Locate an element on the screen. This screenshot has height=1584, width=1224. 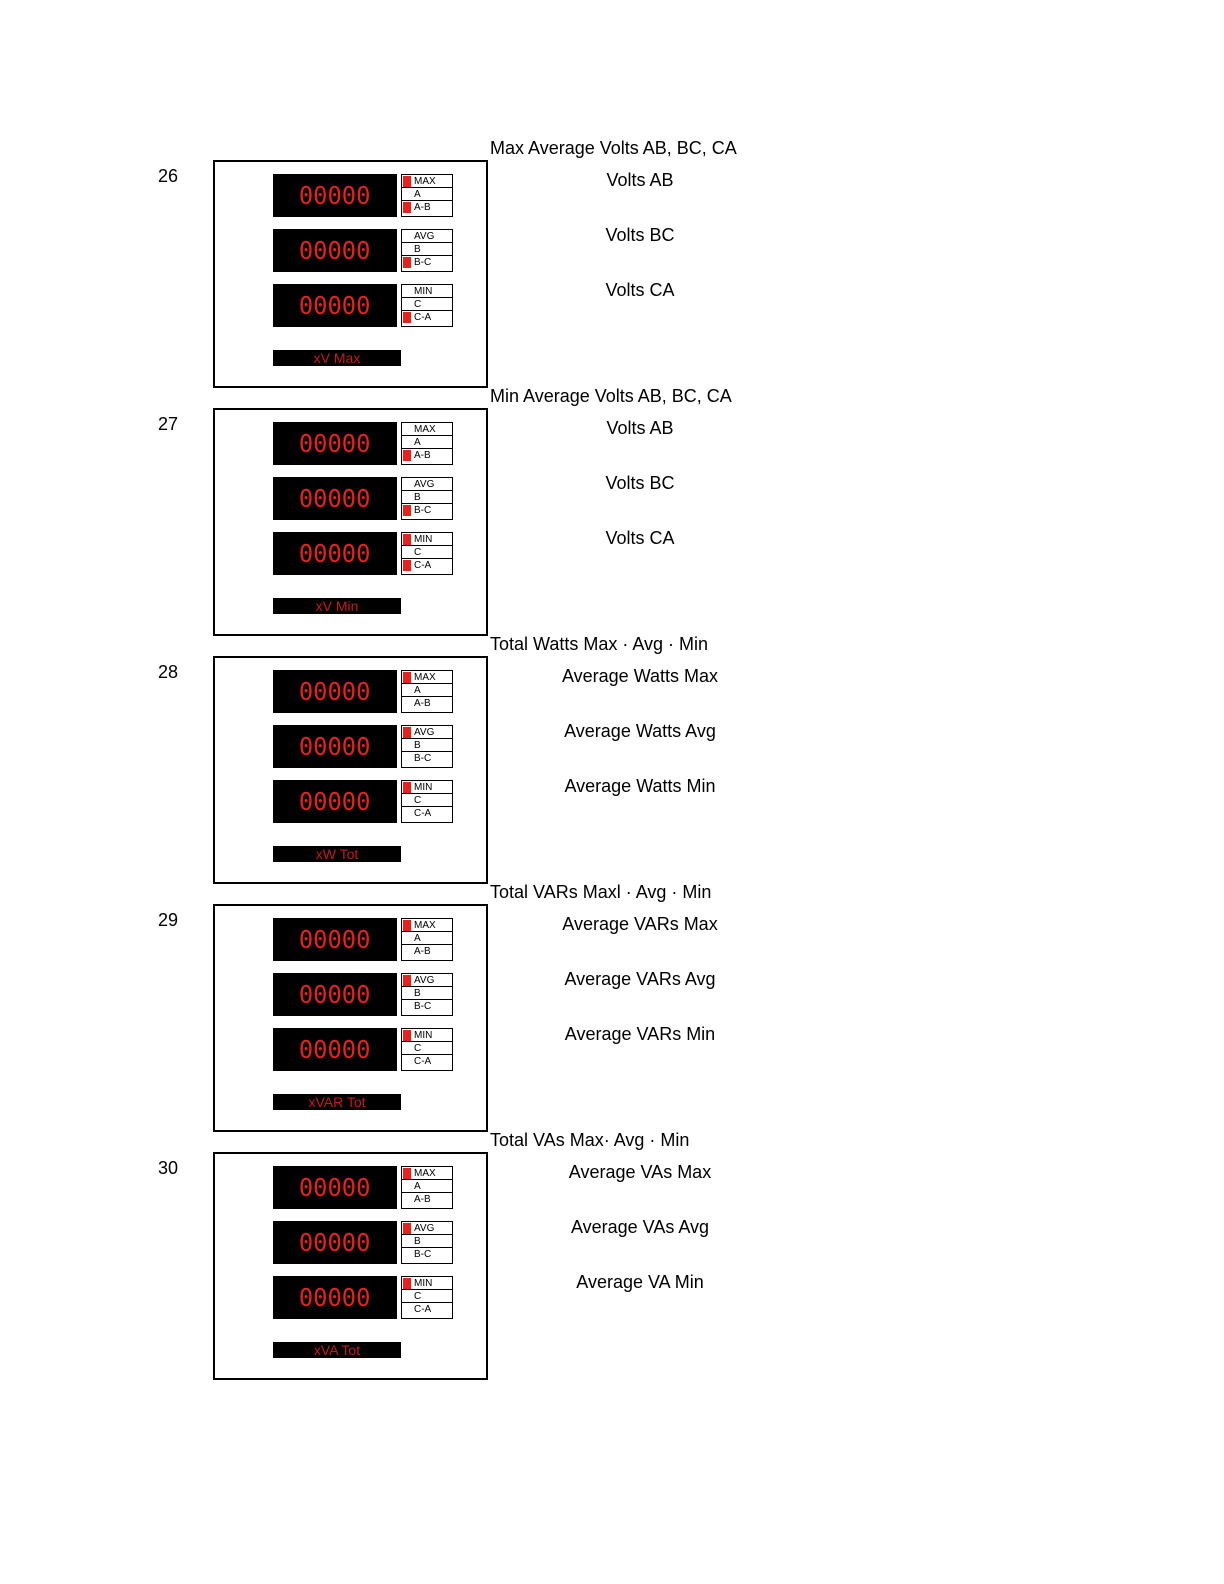
section-number: 29 is located at coordinates (168, 920).